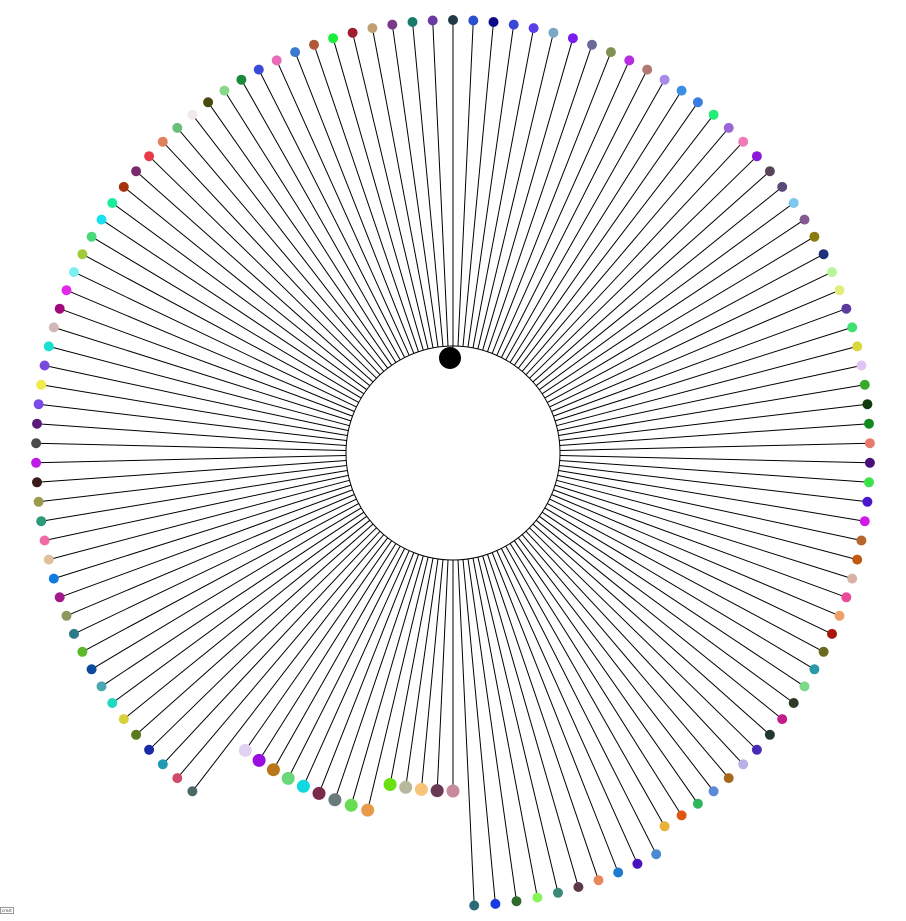  What do you see at coordinates (7, 910) in the screenshot?
I see `corner-tag: crest` at bounding box center [7, 910].